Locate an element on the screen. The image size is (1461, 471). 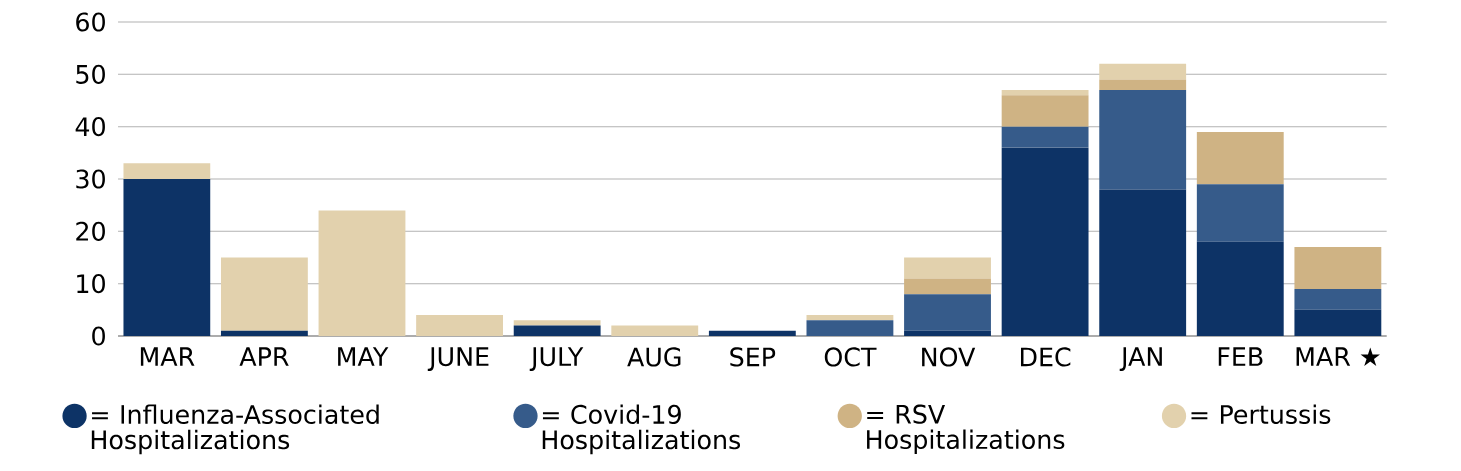
x-tick-label: DEC is located at coordinates (1045, 357).